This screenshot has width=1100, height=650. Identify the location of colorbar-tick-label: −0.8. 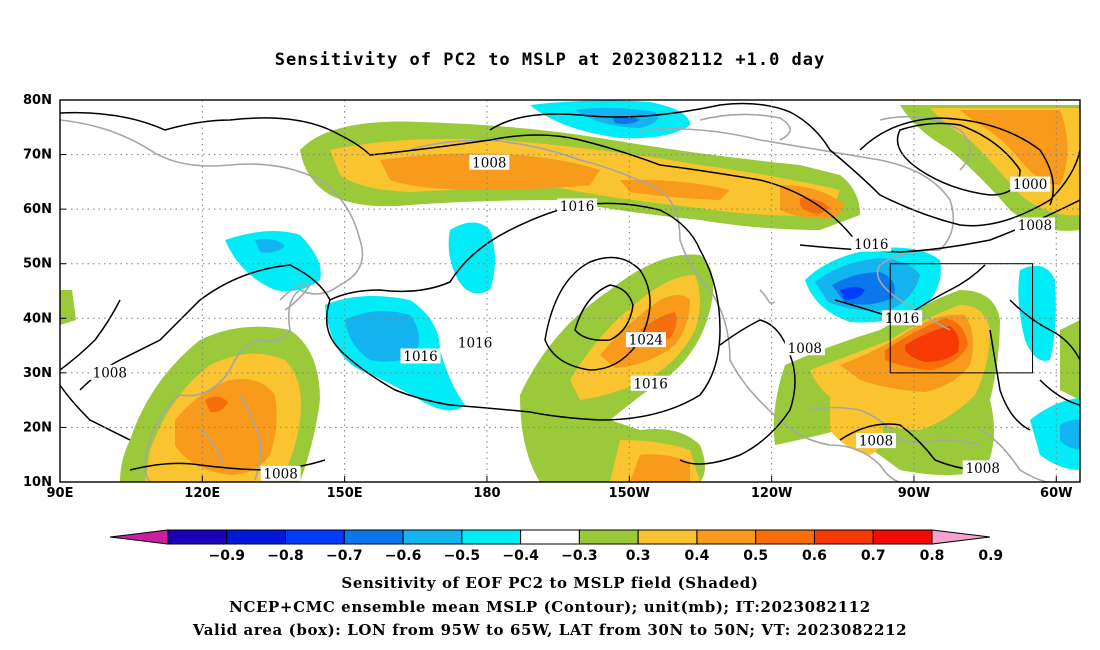
(285, 556).